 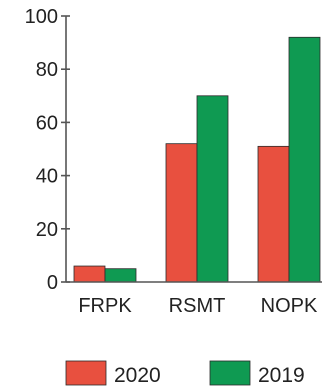 What do you see at coordinates (120, 275) in the screenshot?
I see `bar-frpk-2019` at bounding box center [120, 275].